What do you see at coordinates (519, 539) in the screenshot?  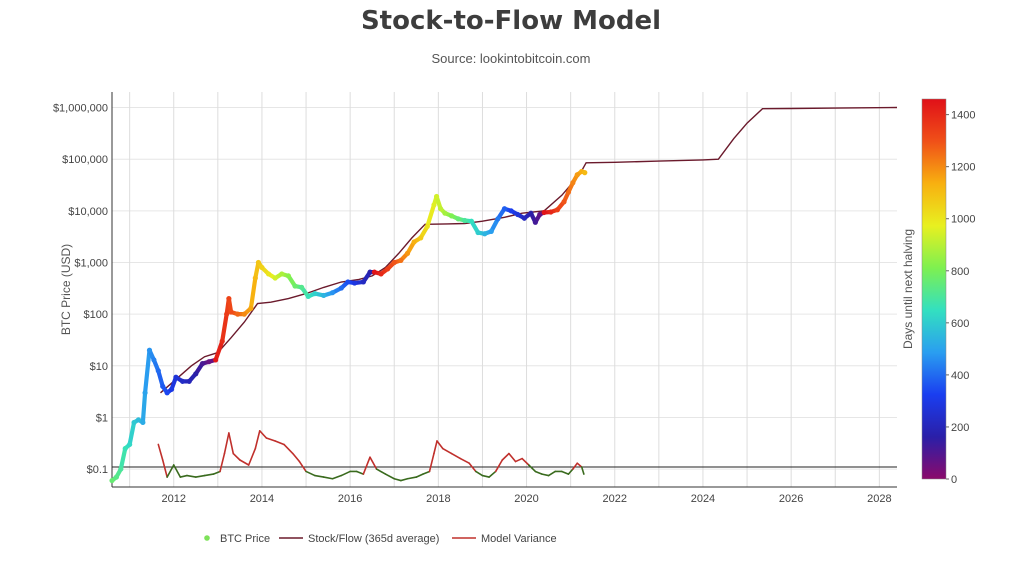 I see `legend-label: Model Variance` at bounding box center [519, 539].